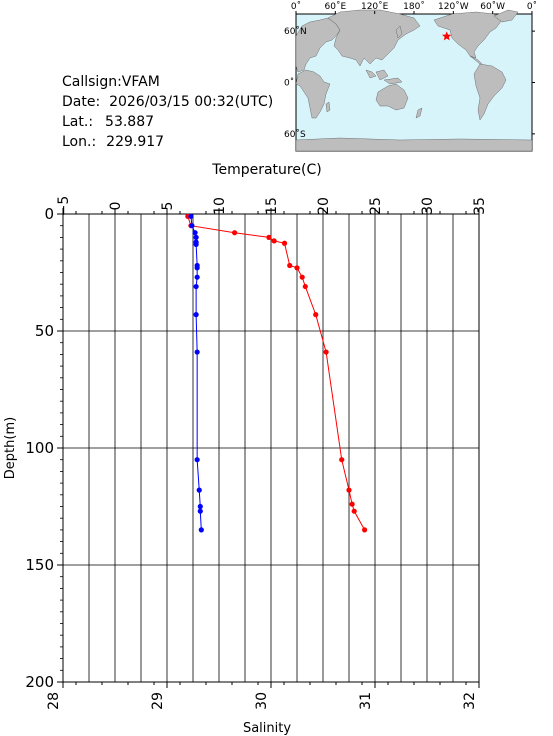 The image size is (553, 736). Describe the element at coordinates (111, 82) in the screenshot. I see `callsign-text: Callsign:VFAM` at that location.